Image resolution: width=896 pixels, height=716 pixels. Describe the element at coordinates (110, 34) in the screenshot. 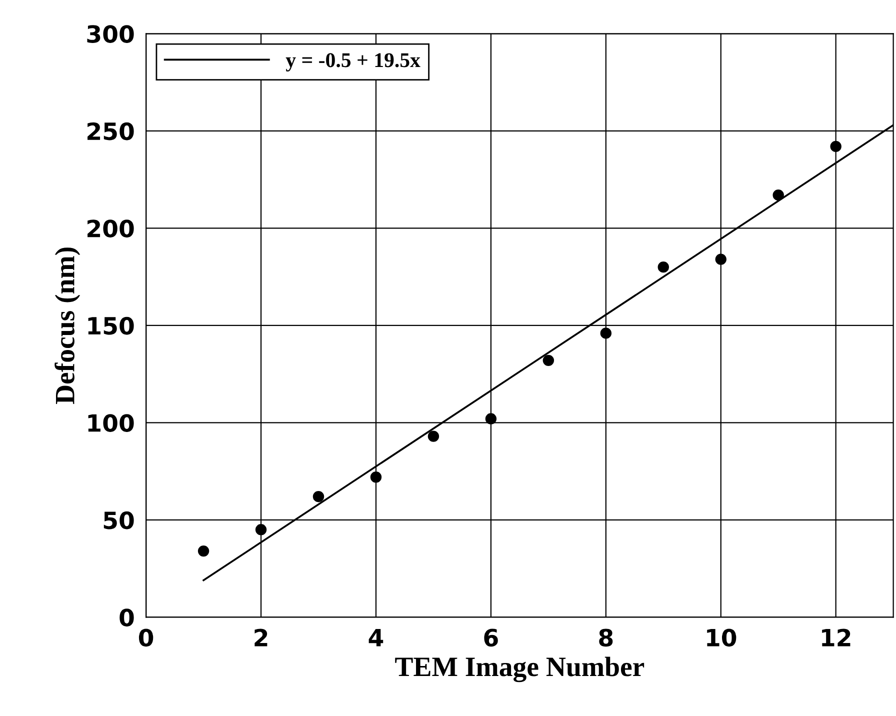

I see `y-tick-label: 300` at that location.